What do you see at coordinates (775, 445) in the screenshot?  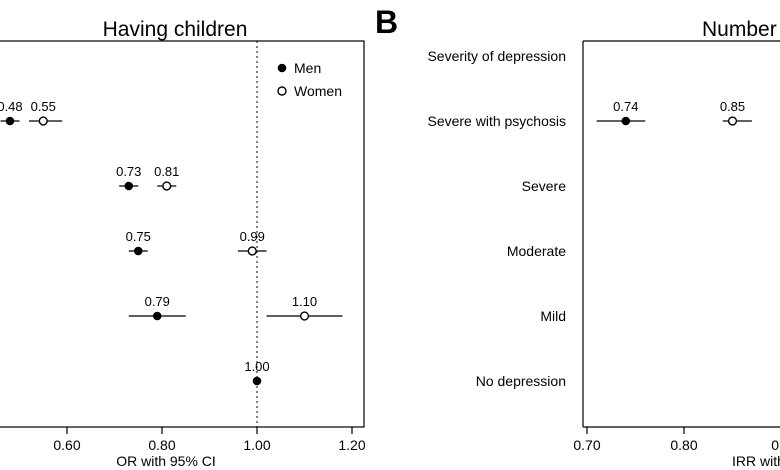 I see `x-tick-label: 0.9` at bounding box center [775, 445].